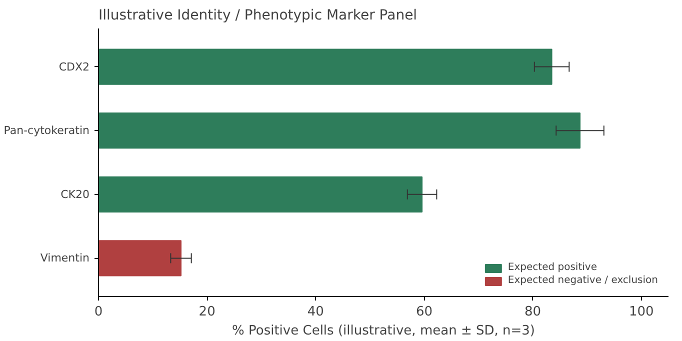 This screenshot has width=682, height=341. What do you see at coordinates (552, 267) in the screenshot?
I see `legend-label: Expected positive` at bounding box center [552, 267].